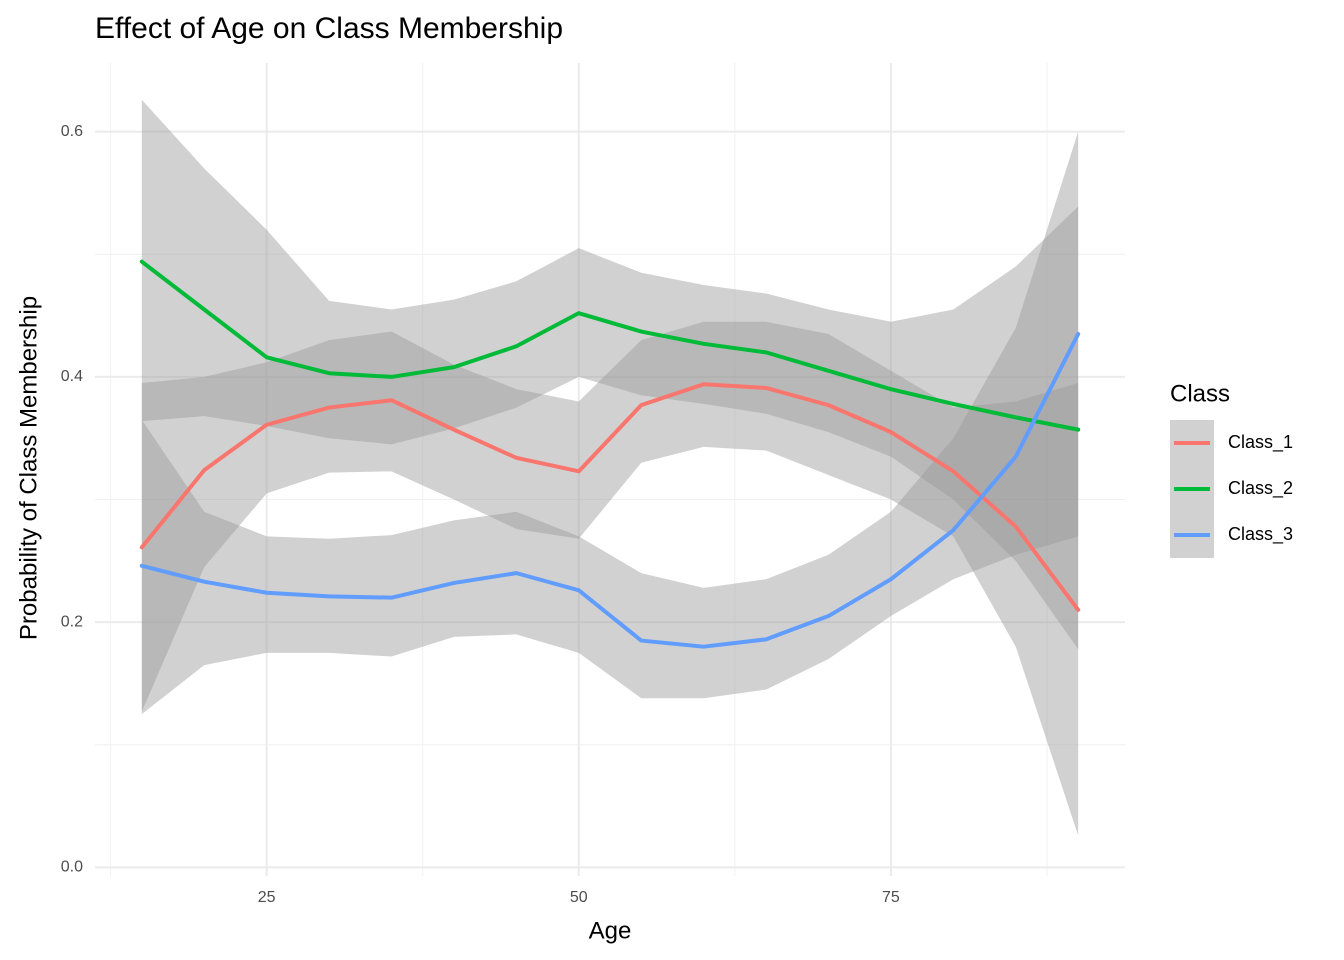 Image resolution: width=1344 pixels, height=960 pixels. Describe the element at coordinates (72, 376) in the screenshot. I see `y-tick-label: 0.4` at that location.